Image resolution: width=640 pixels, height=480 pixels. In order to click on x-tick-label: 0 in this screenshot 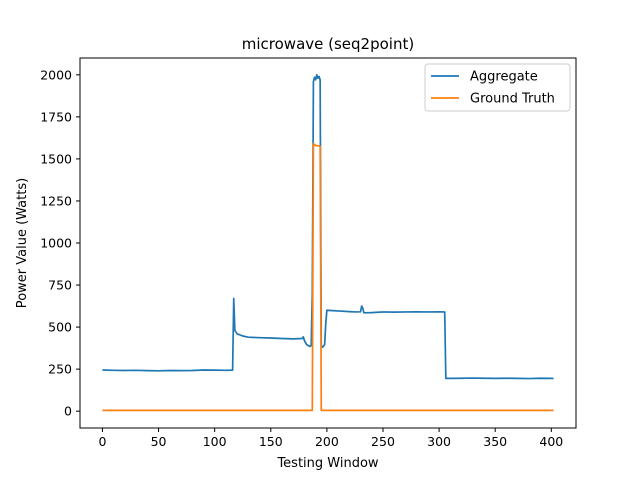, I will do `click(102, 441)`.